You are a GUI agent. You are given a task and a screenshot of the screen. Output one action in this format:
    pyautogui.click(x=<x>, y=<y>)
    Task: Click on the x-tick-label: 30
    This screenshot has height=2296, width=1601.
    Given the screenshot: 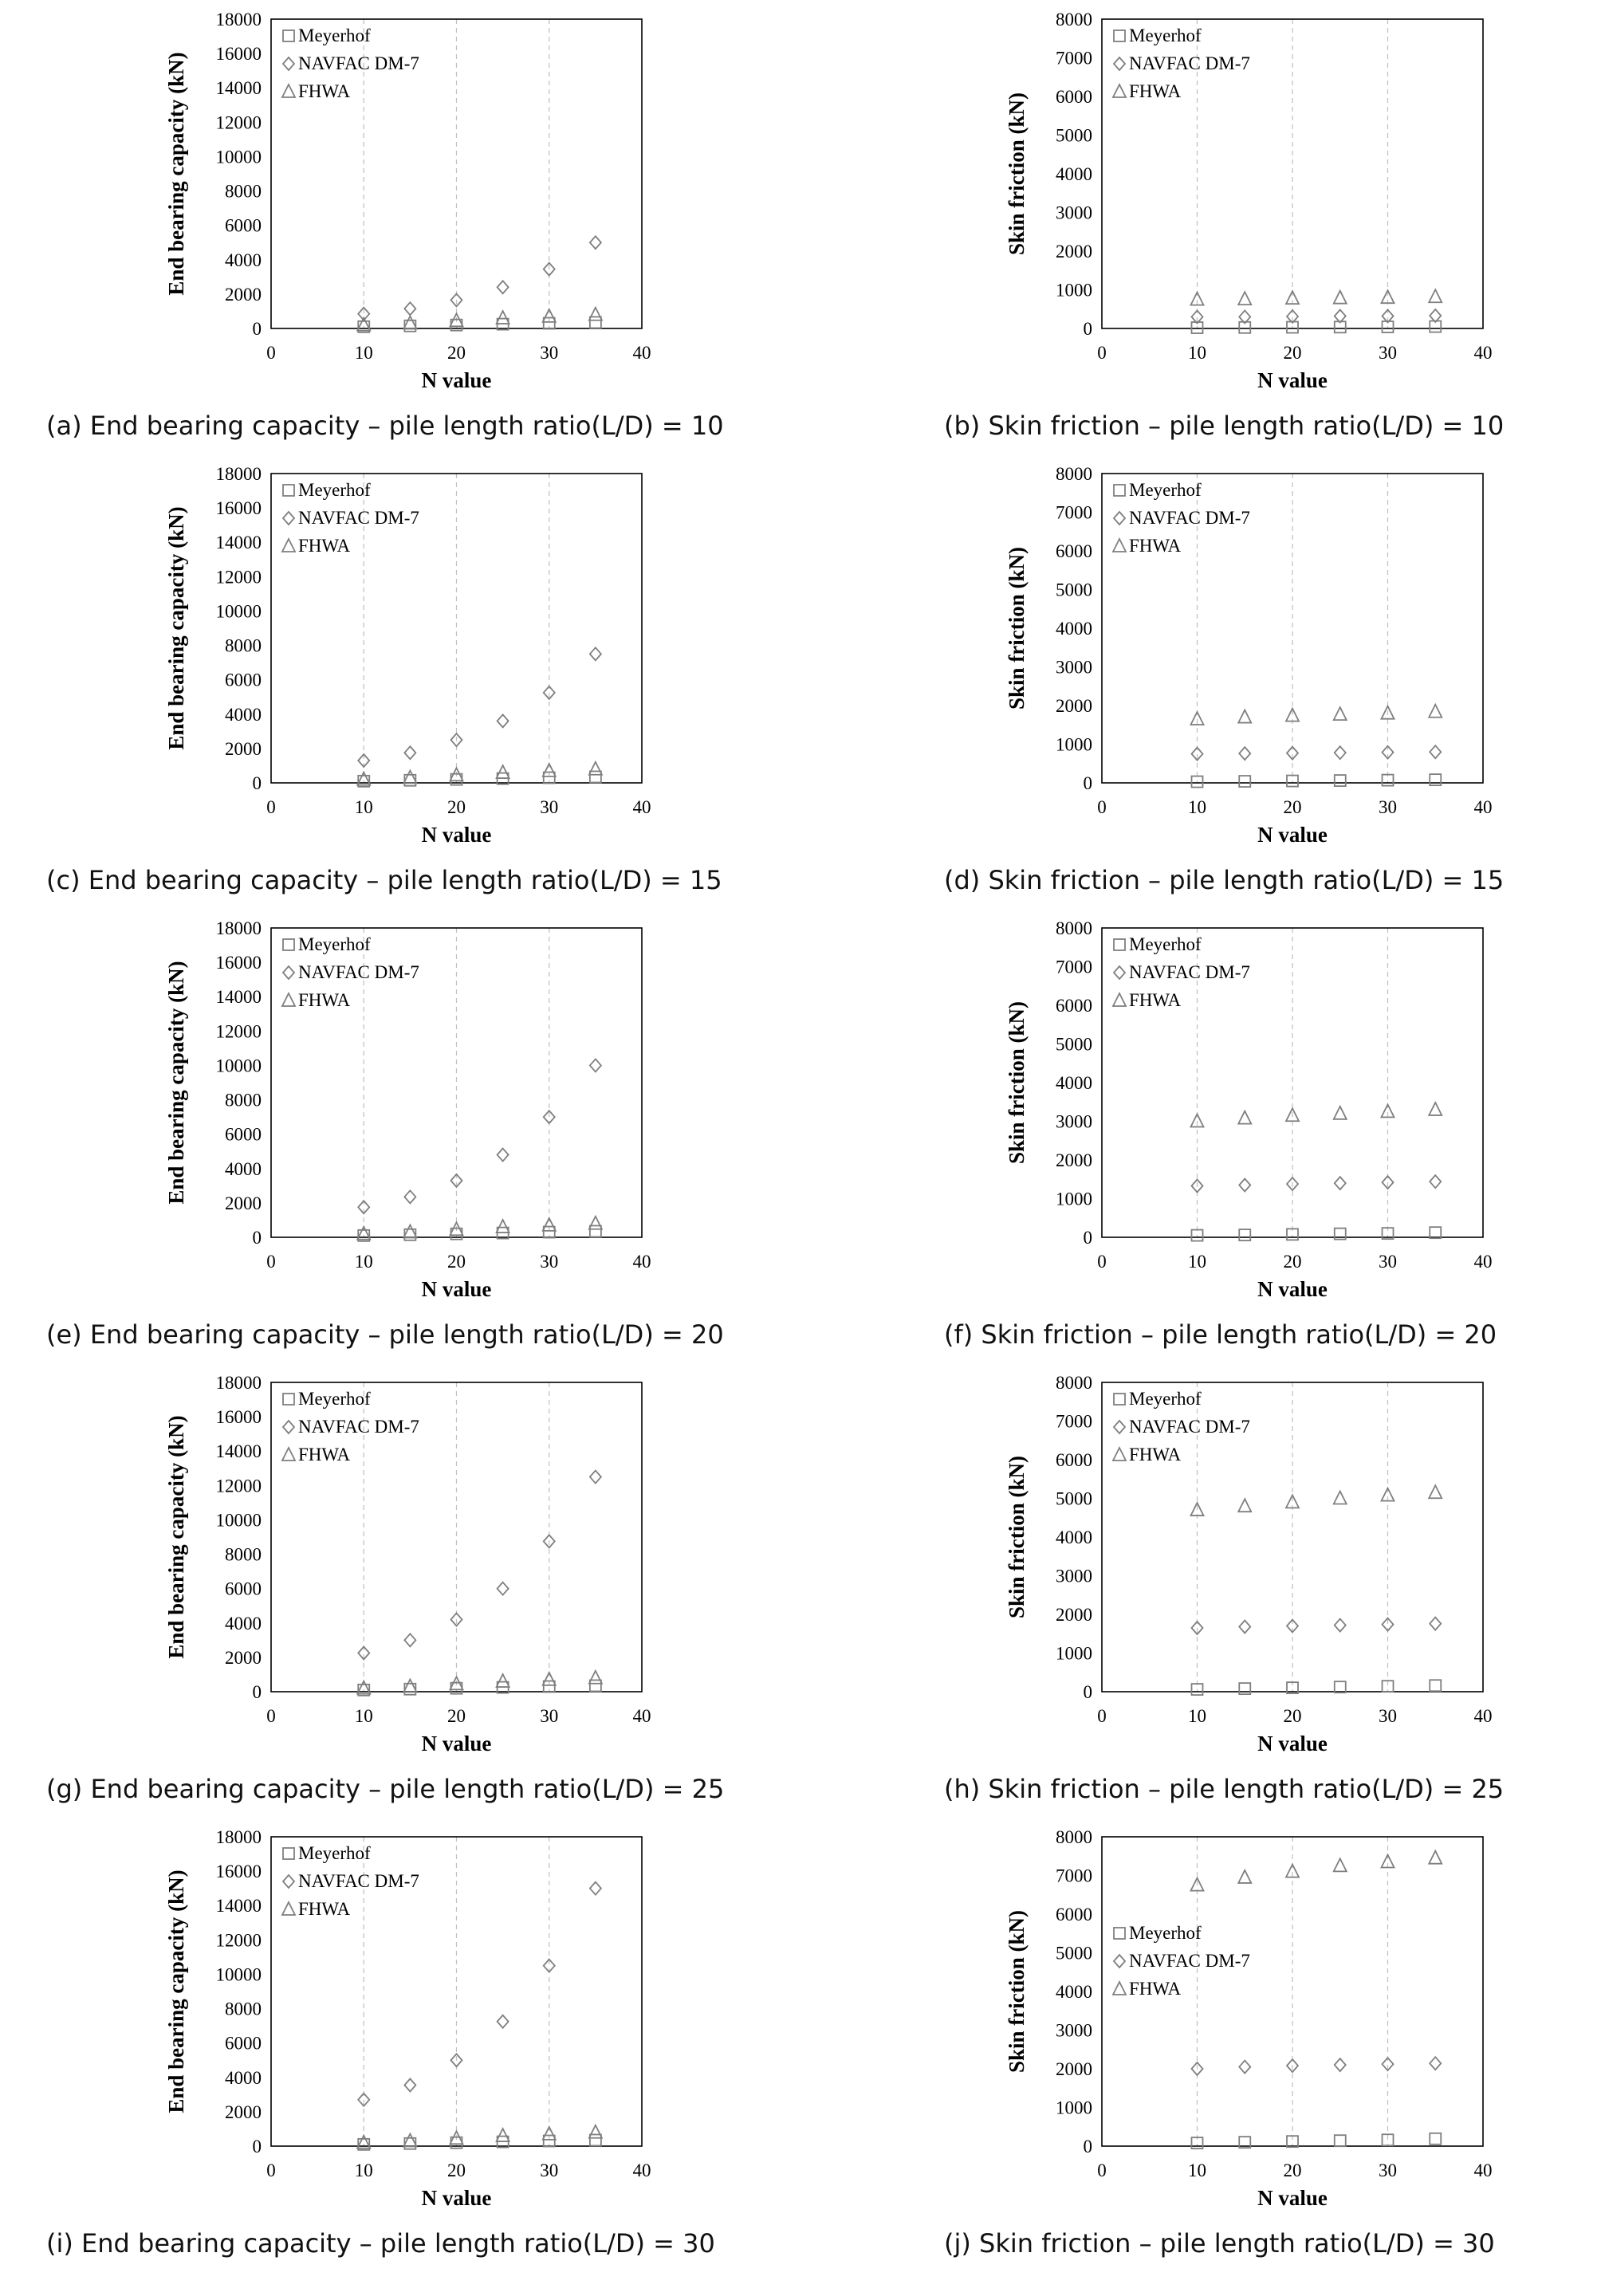 What is the action you would take?
    pyautogui.click(x=1388, y=1262)
    